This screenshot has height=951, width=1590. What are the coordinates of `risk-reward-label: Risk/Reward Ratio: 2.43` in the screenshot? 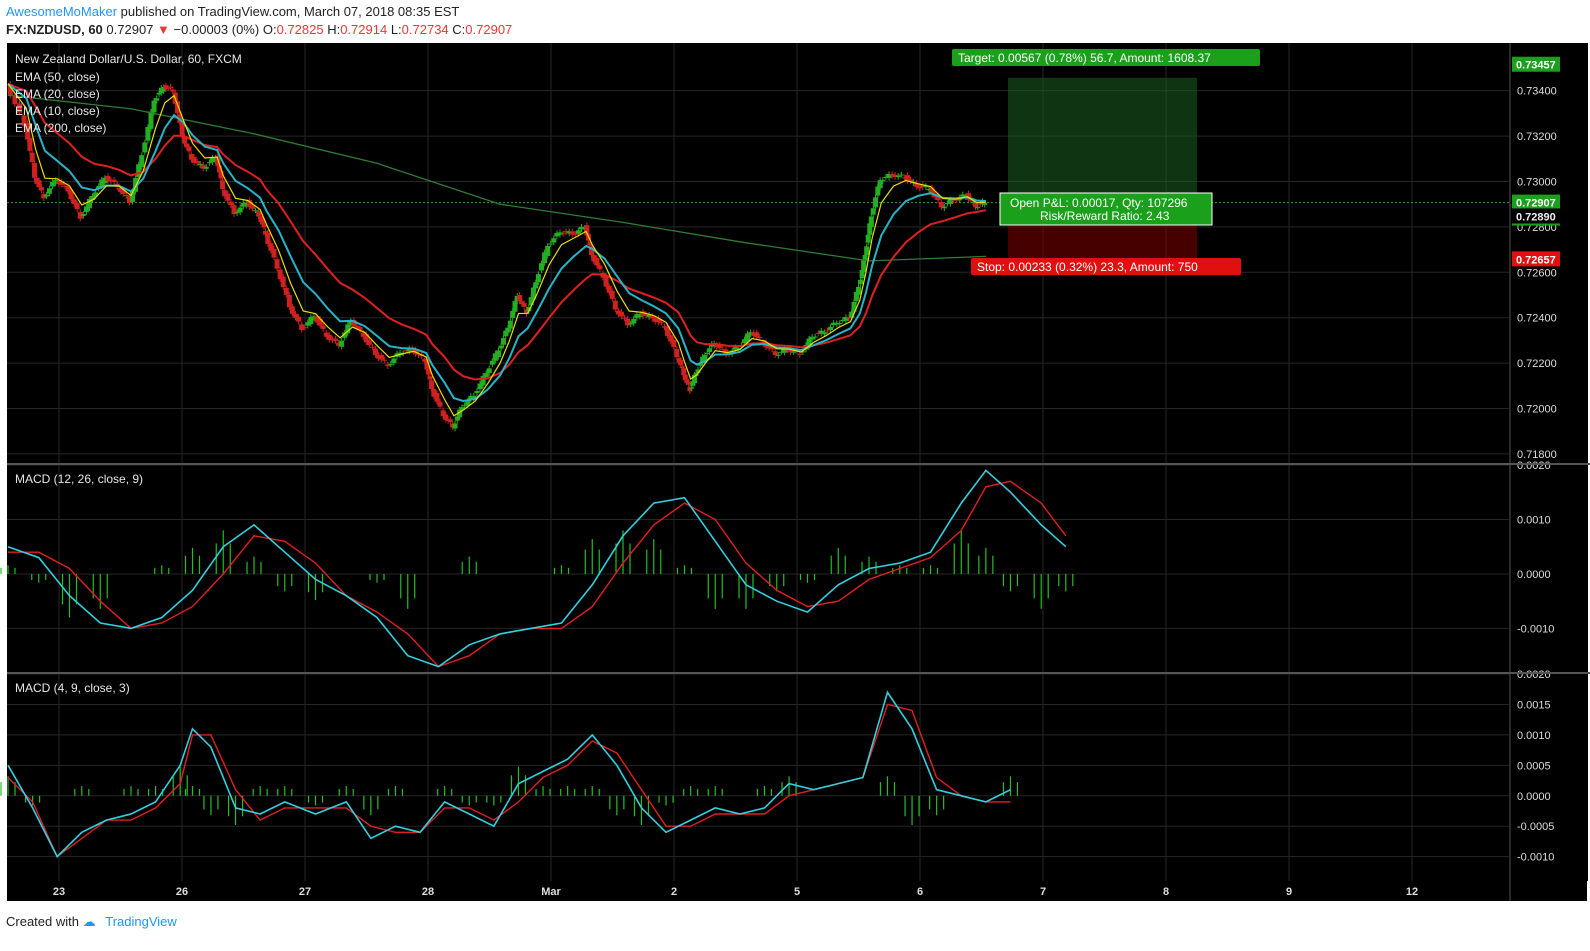 It's located at (1105, 216).